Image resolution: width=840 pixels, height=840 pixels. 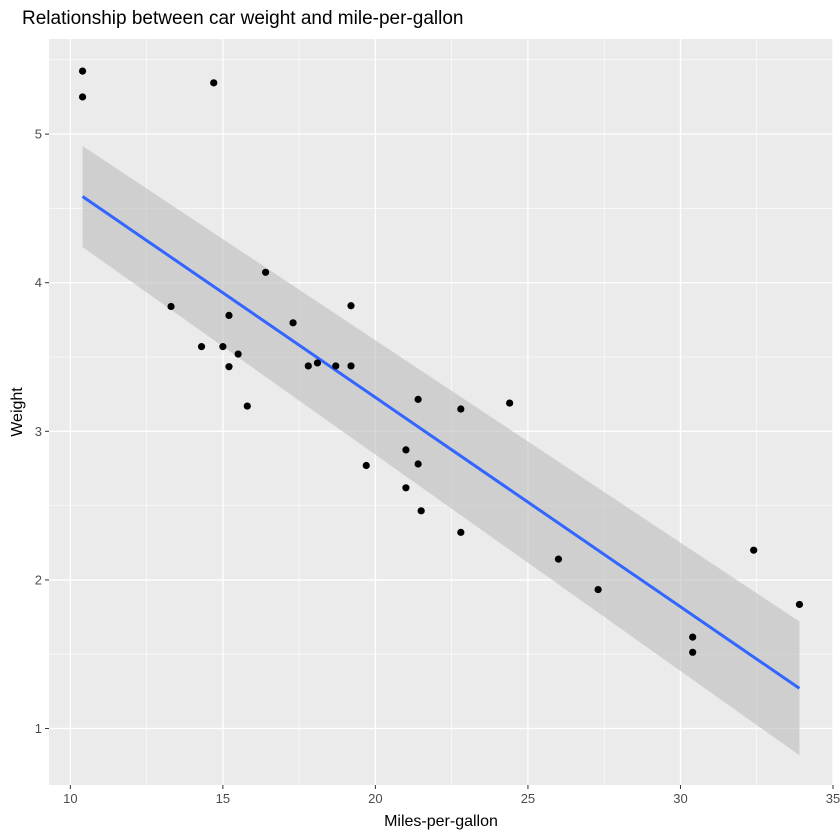 What do you see at coordinates (451, 795) in the screenshot?
I see `x-axis: 10 15 20 25 30 35` at bounding box center [451, 795].